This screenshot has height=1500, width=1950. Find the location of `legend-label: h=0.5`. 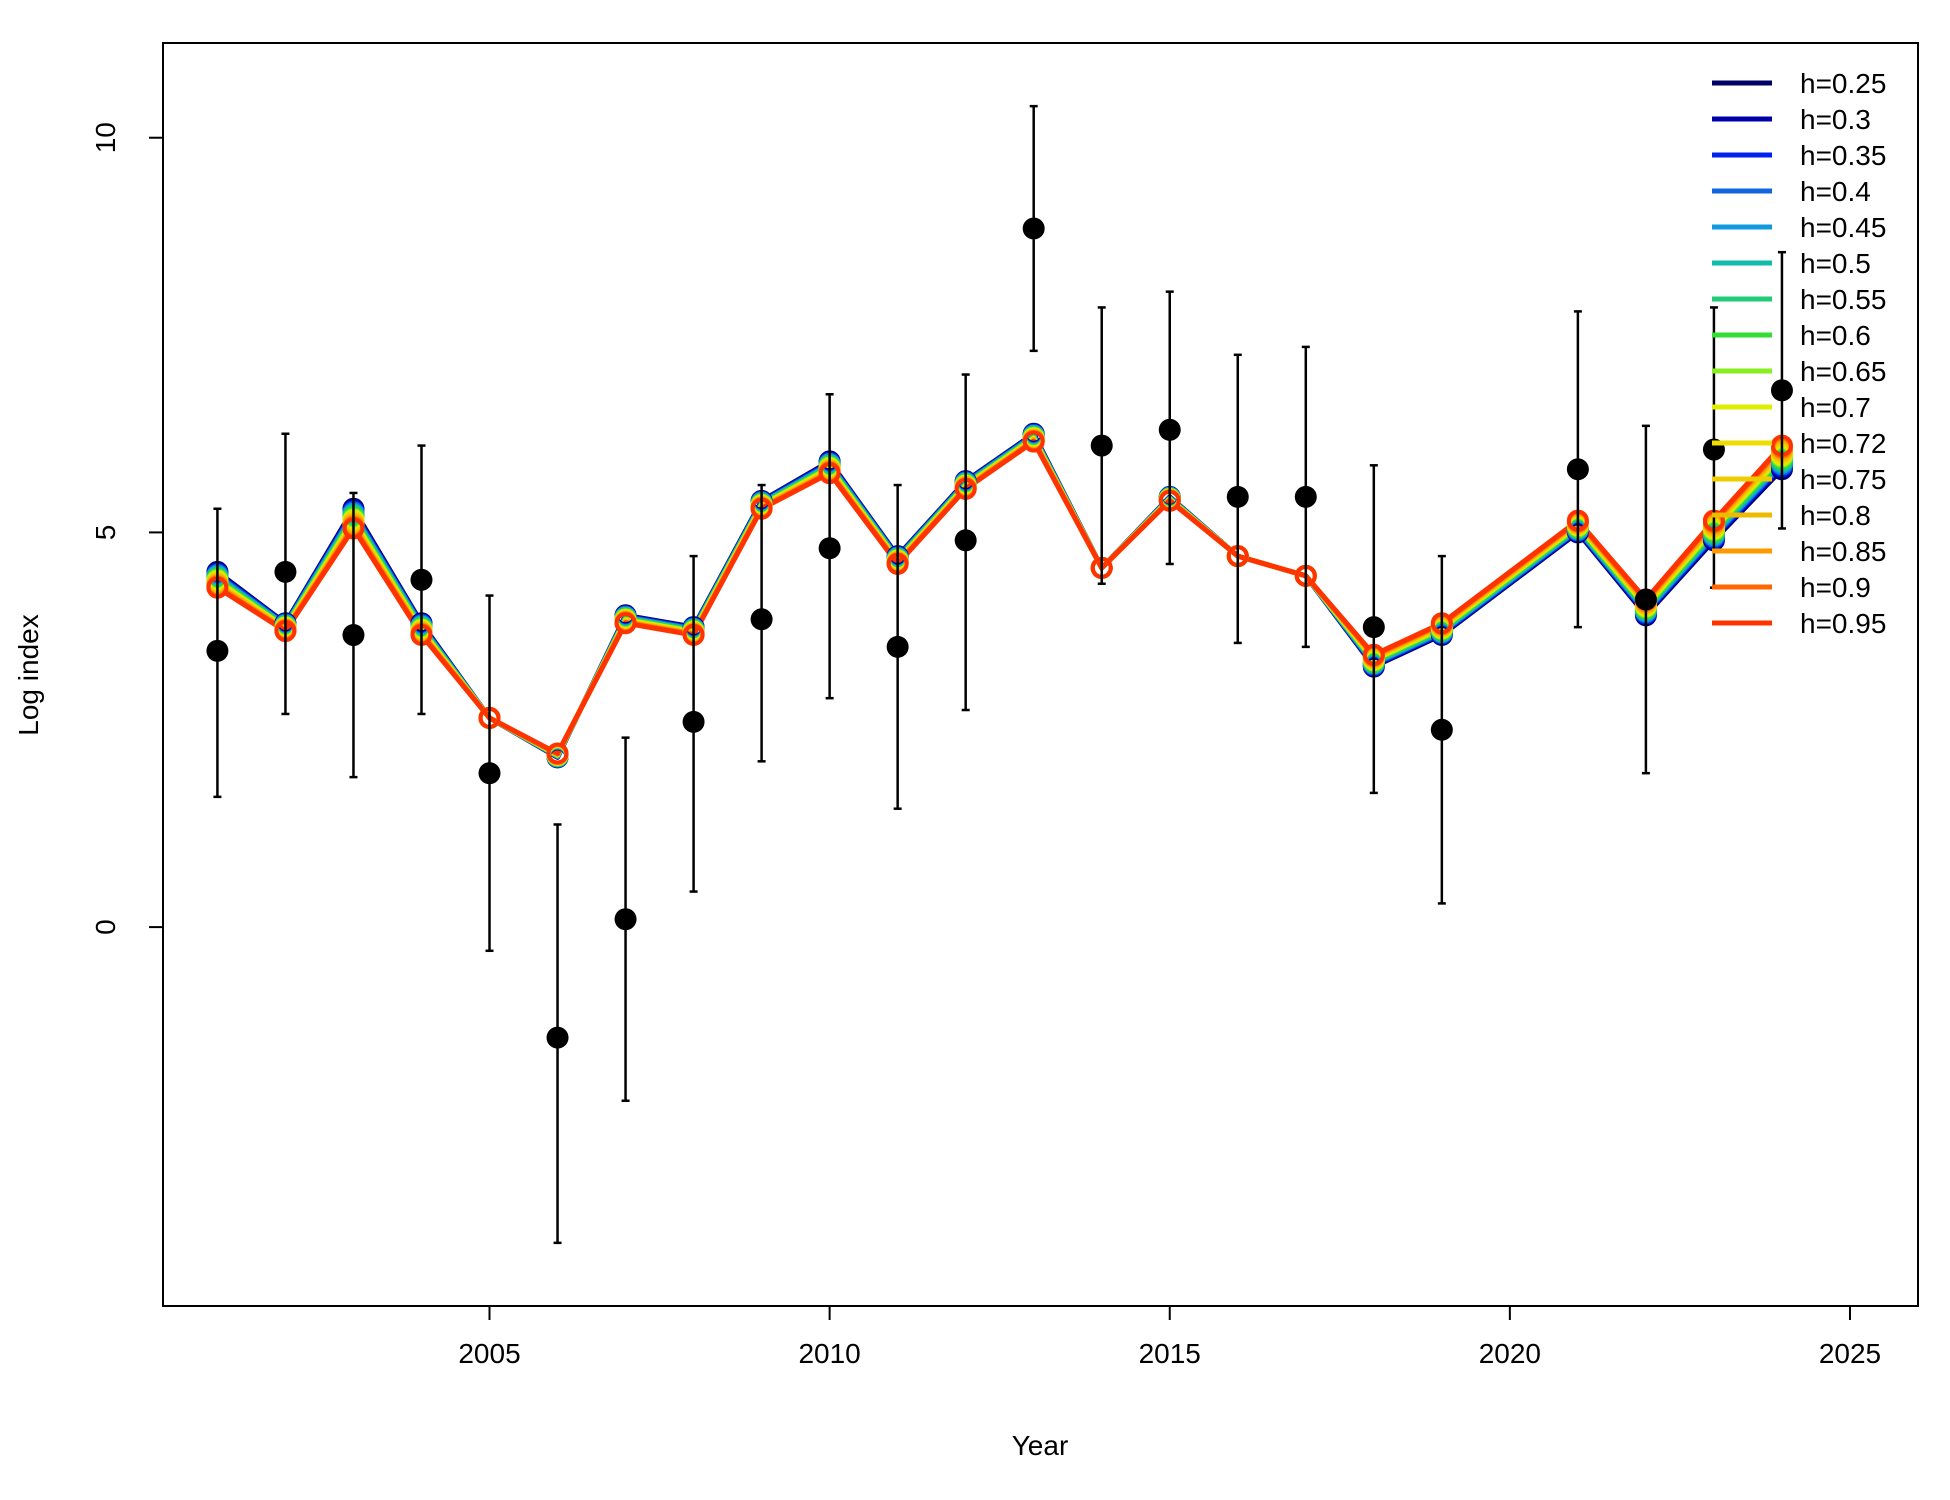

legend-label: h=0.5 is located at coordinates (1835, 263).